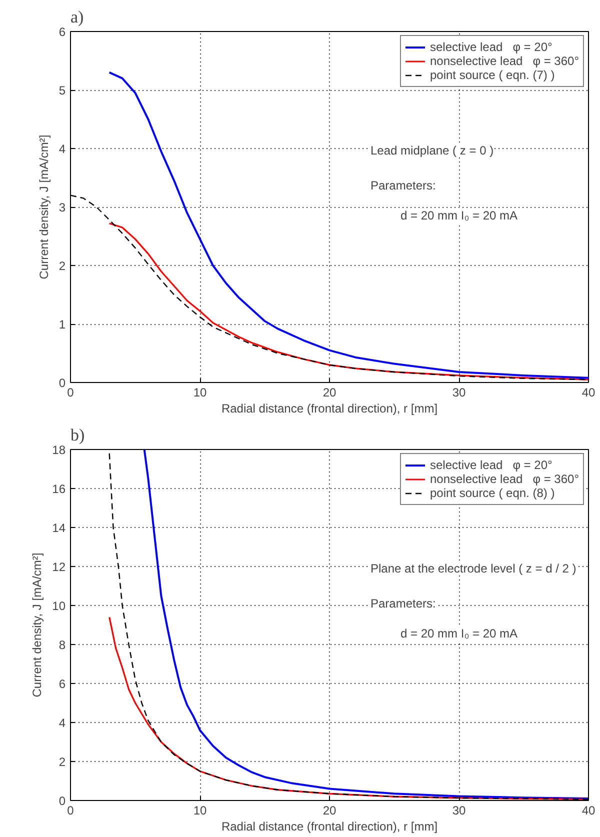  What do you see at coordinates (62, 91) in the screenshot?
I see `y-tick-label: 5` at bounding box center [62, 91].